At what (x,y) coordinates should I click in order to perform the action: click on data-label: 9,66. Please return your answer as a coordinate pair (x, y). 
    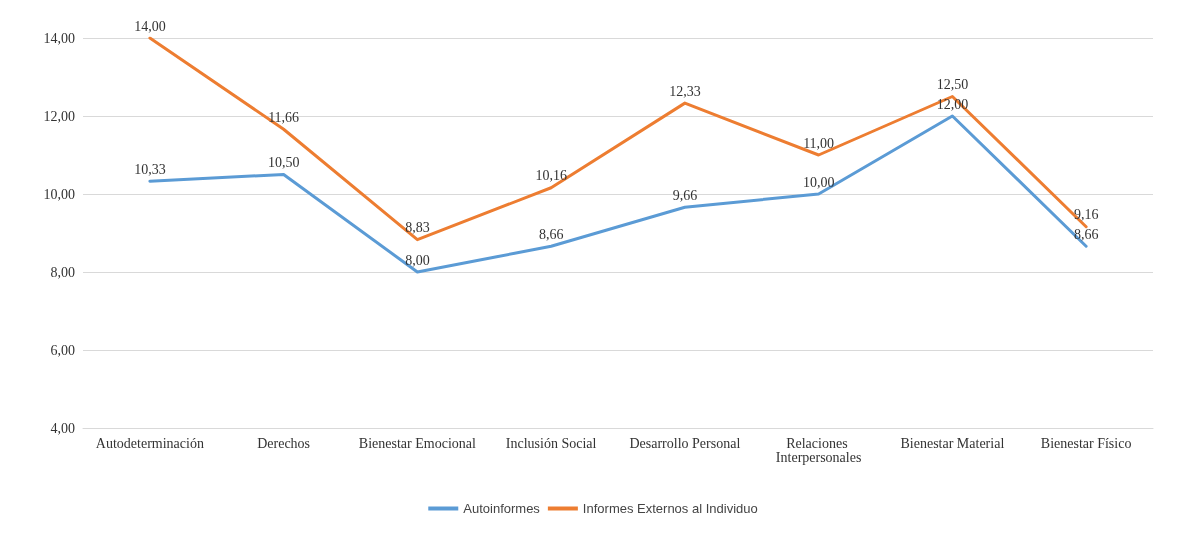
    Looking at the image, I should click on (685, 195).